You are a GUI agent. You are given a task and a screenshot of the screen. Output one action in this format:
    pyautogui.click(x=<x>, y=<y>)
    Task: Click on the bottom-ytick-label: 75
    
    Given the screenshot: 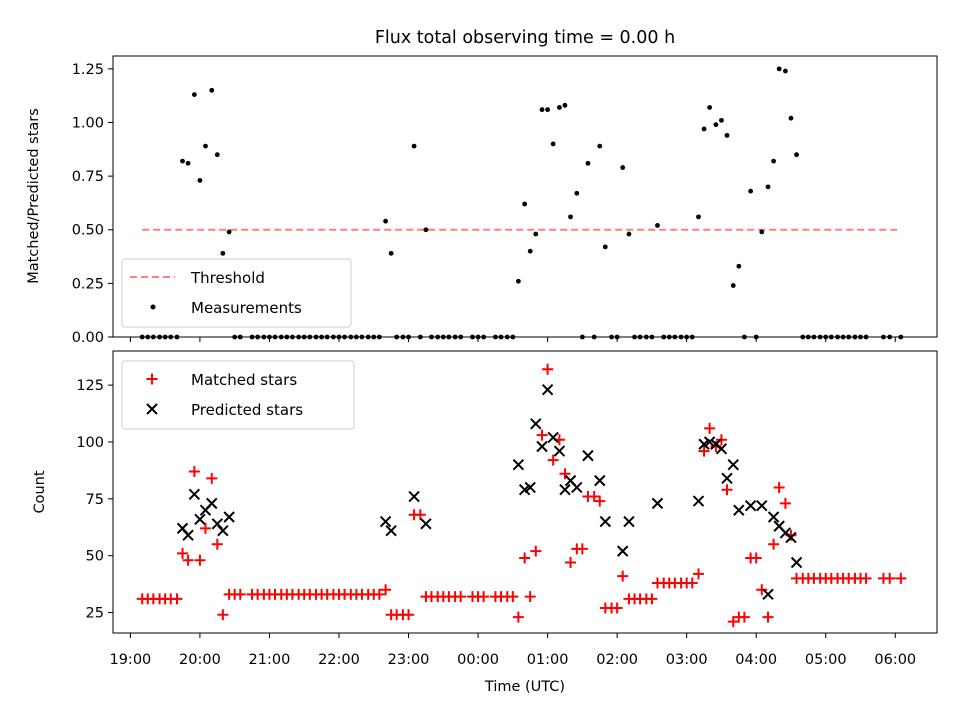 What is the action you would take?
    pyautogui.click(x=95, y=500)
    